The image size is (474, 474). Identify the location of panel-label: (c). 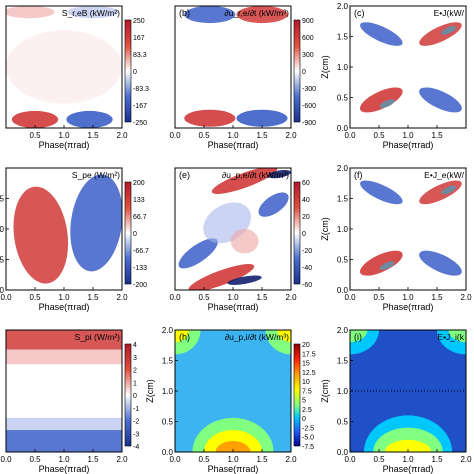
(359, 13).